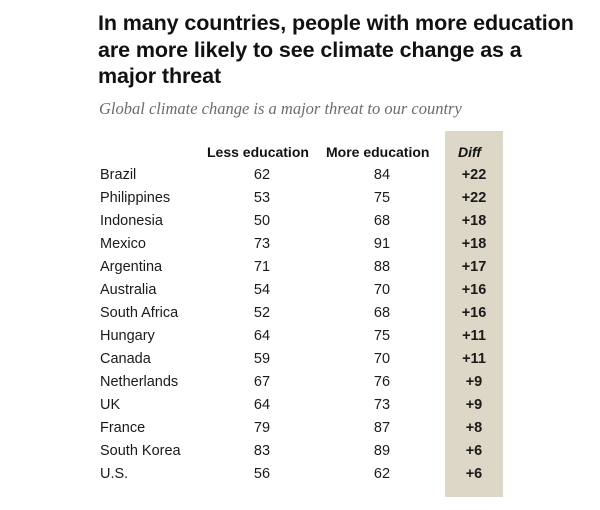 The width and height of the screenshot is (600, 510). What do you see at coordinates (262, 382) in the screenshot?
I see `row-less-education-value: 67` at bounding box center [262, 382].